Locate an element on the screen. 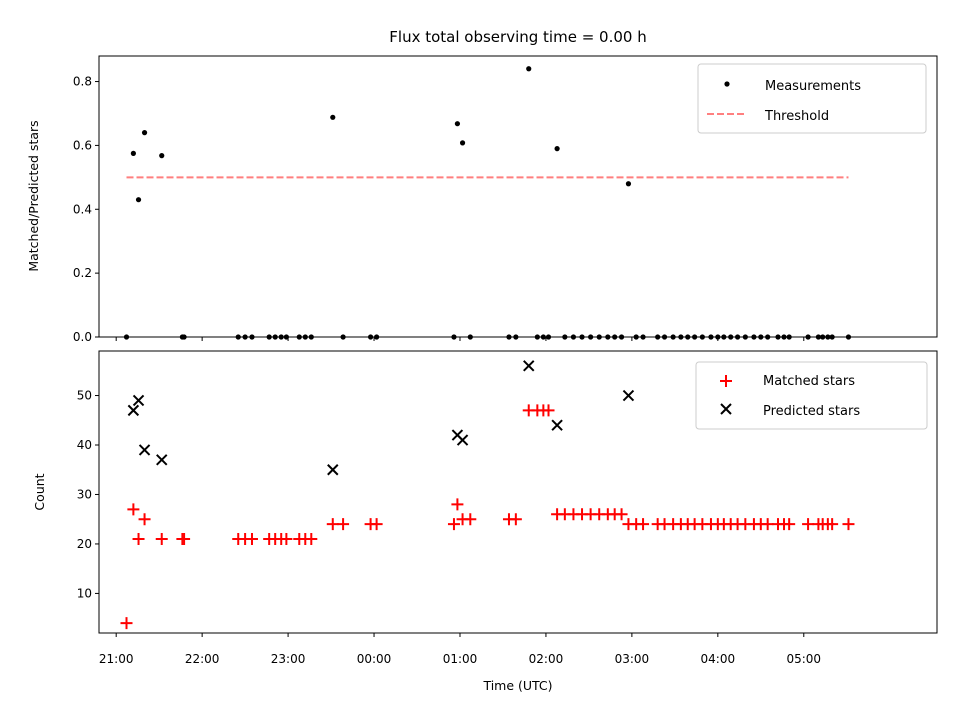 This screenshot has width=960, height=720. y-tick-label: 50 is located at coordinates (84, 396).